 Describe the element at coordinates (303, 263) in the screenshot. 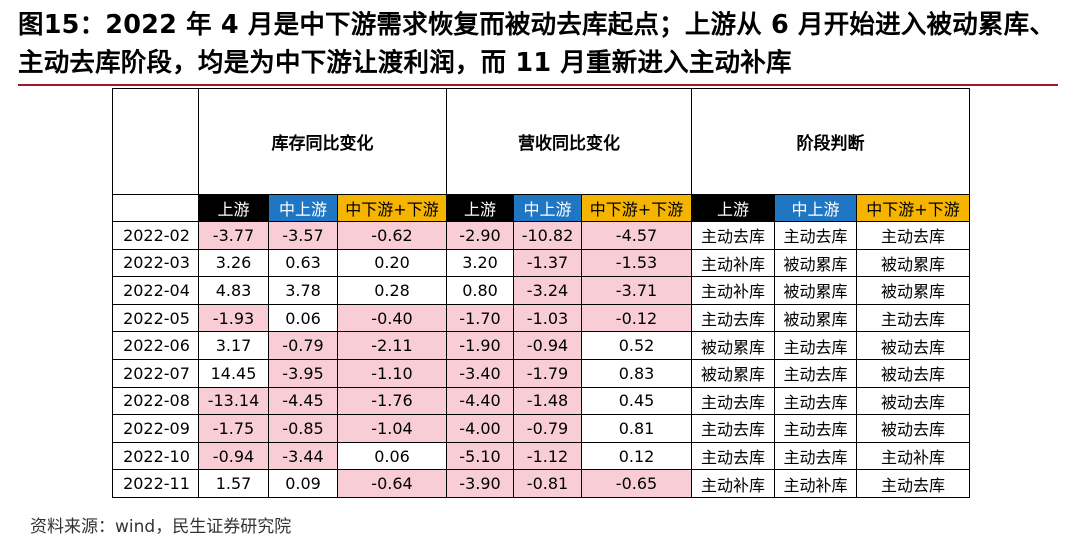

I see `inventory-mid-upstream-cell: 0.63` at that location.